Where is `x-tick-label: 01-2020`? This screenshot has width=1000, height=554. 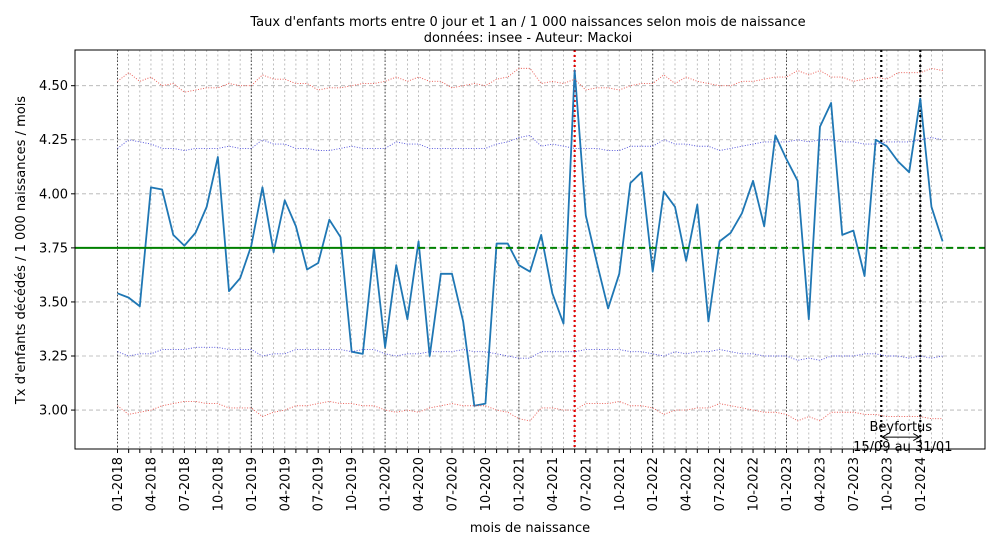
x-tick-label: 01-2020 is located at coordinates (386, 484).